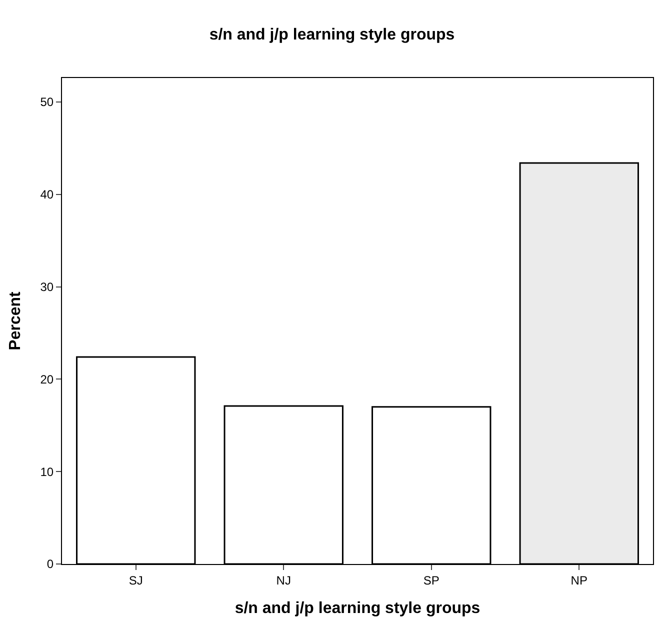  What do you see at coordinates (15, 320) in the screenshot?
I see `y-axis-title: Percent` at bounding box center [15, 320].